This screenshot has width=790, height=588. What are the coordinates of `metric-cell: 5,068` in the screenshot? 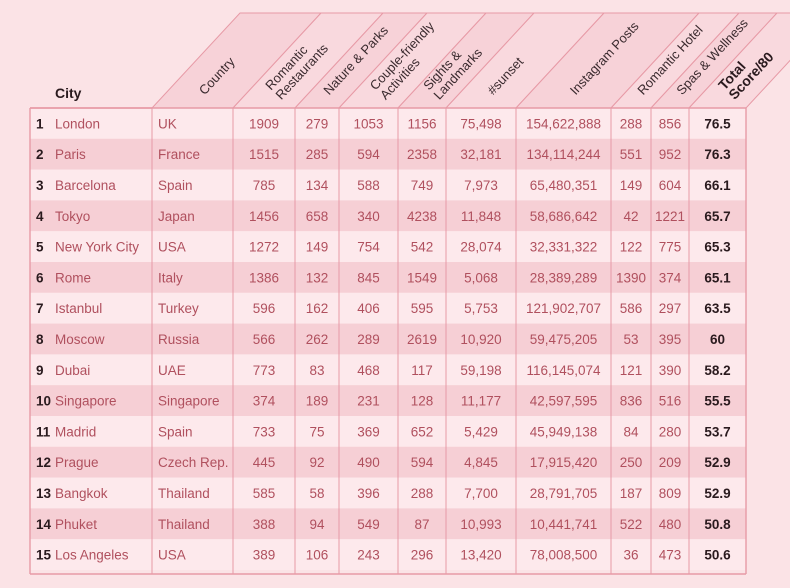 It's located at (481, 277).